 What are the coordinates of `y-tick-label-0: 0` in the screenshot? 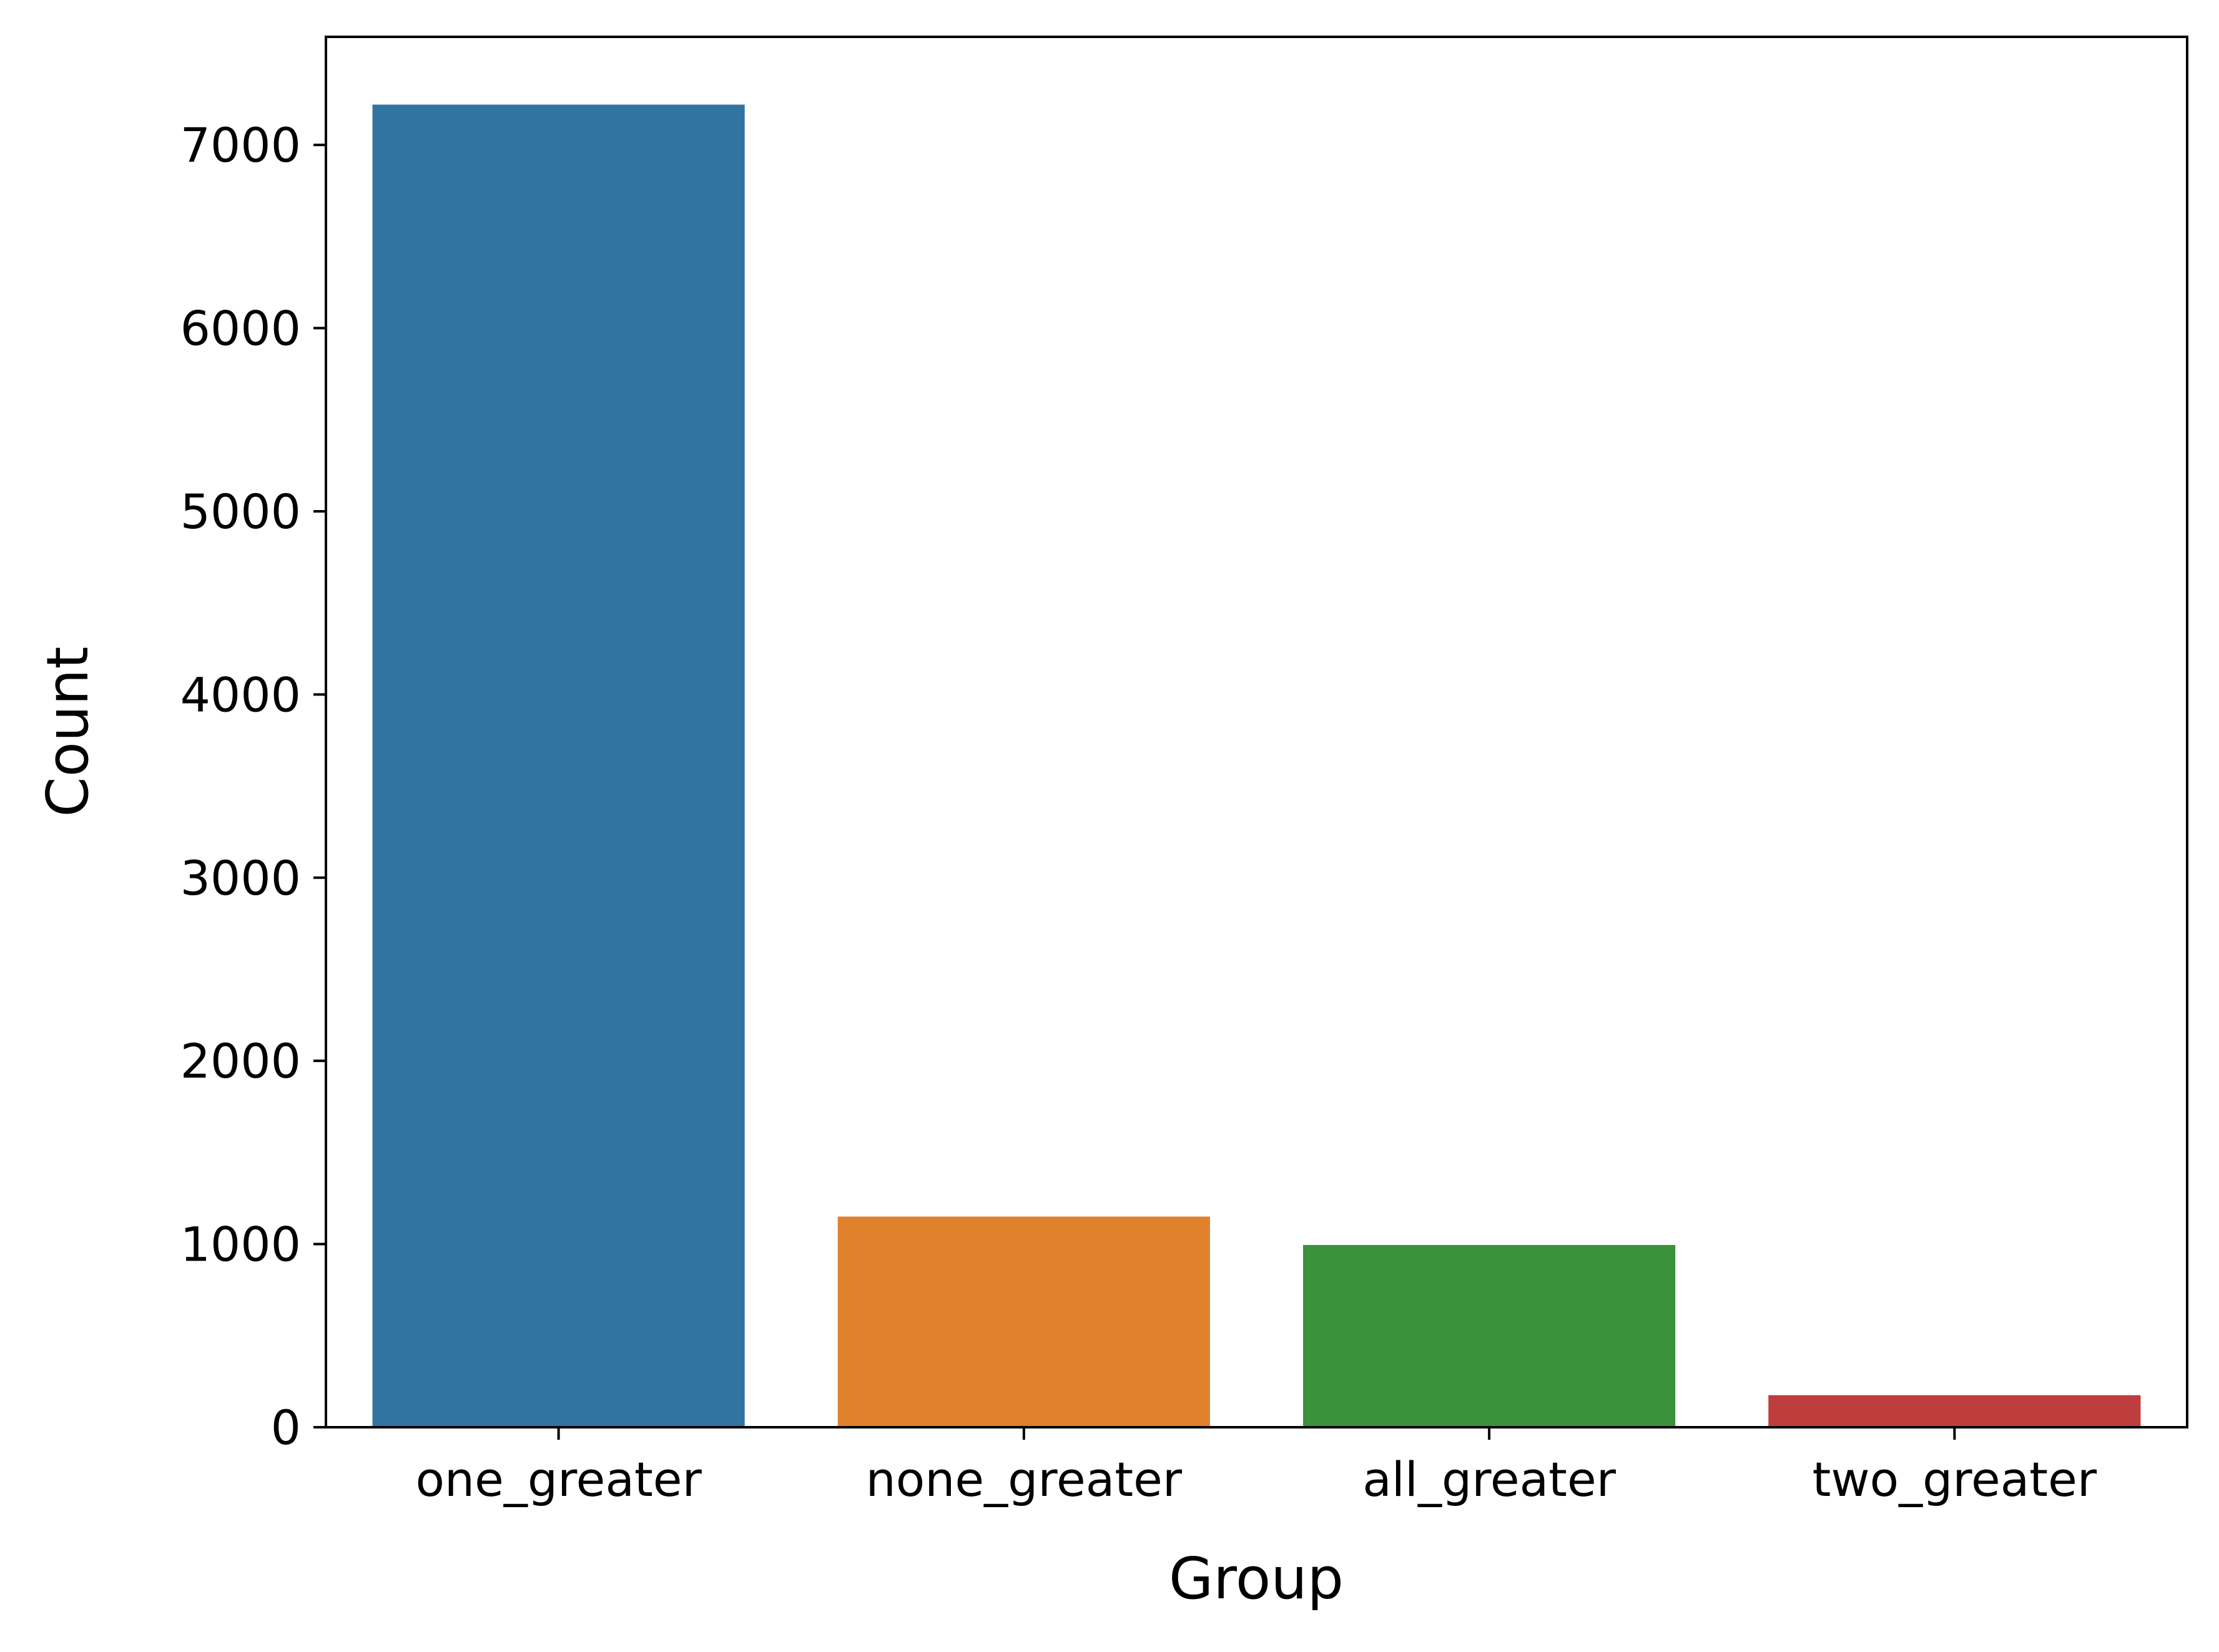 It's located at (286, 1427).